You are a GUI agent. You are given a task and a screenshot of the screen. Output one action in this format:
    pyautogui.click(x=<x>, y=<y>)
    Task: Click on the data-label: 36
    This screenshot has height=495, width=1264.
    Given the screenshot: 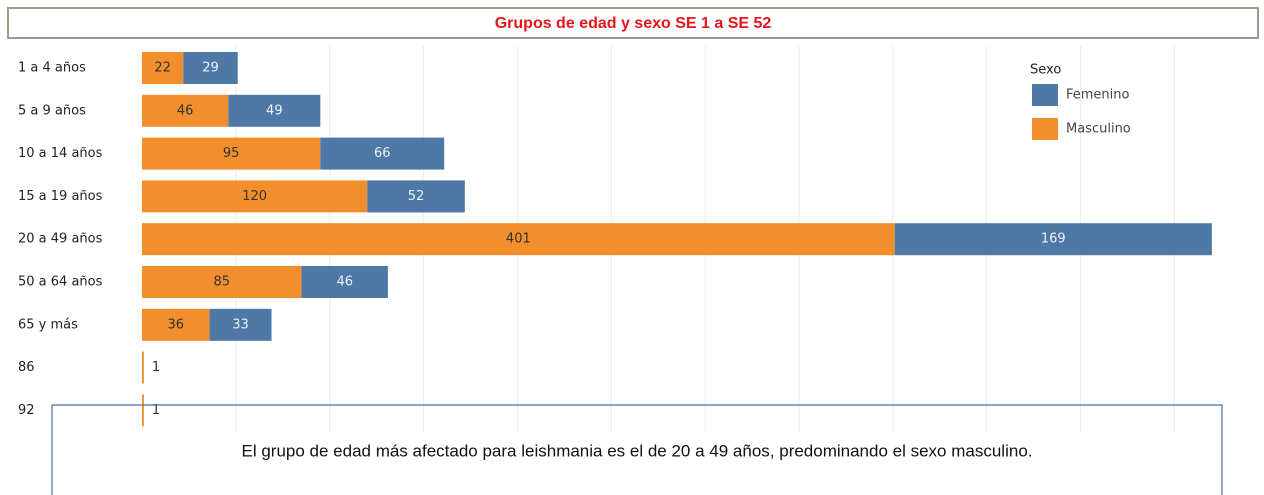 What is the action you would take?
    pyautogui.click(x=176, y=324)
    